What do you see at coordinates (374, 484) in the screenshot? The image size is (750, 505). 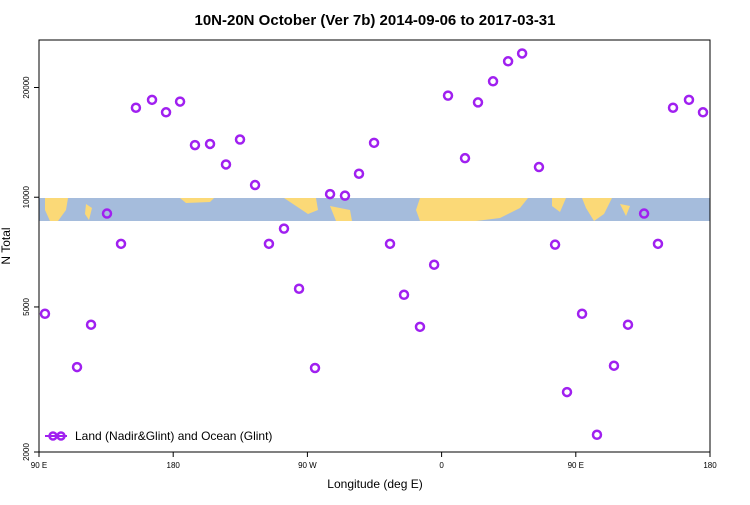 I see `x-axis-label: Longitude (deg E)` at bounding box center [374, 484].